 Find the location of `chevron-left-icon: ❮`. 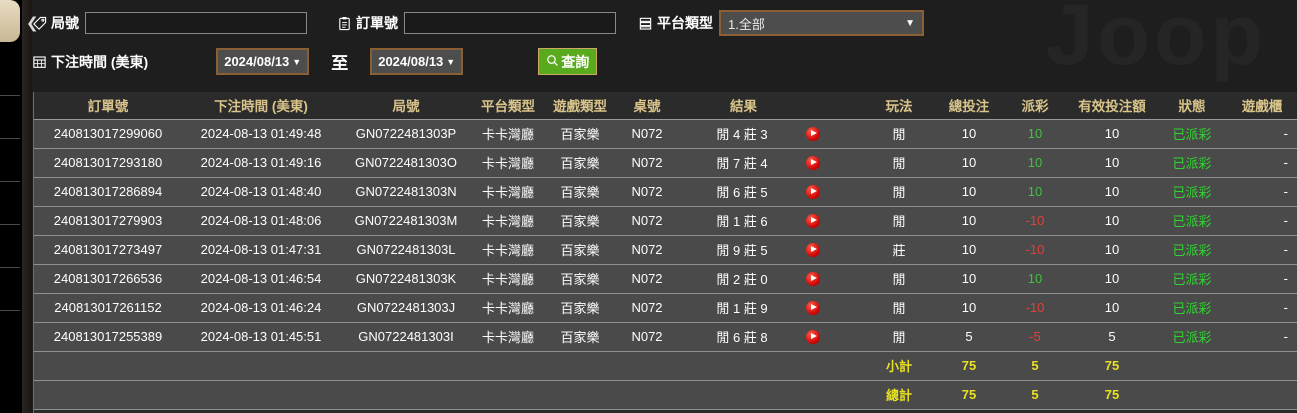

chevron-left-icon: ❮ is located at coordinates (32, 23).